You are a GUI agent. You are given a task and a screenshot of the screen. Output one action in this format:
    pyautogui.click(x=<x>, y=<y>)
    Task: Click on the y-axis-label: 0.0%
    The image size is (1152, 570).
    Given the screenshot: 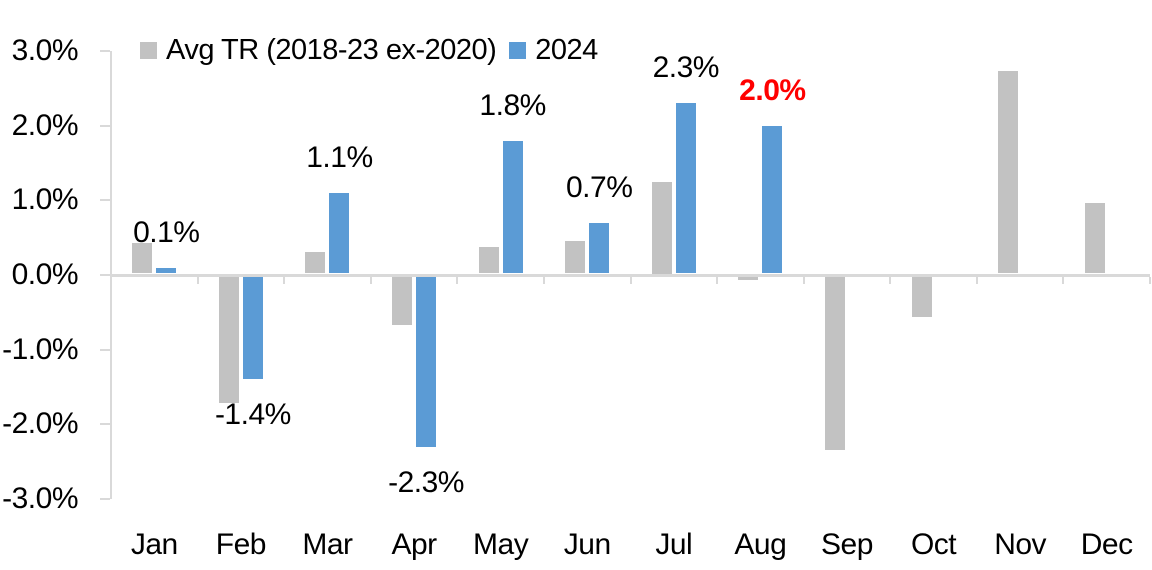 What is the action you would take?
    pyautogui.click(x=45, y=274)
    